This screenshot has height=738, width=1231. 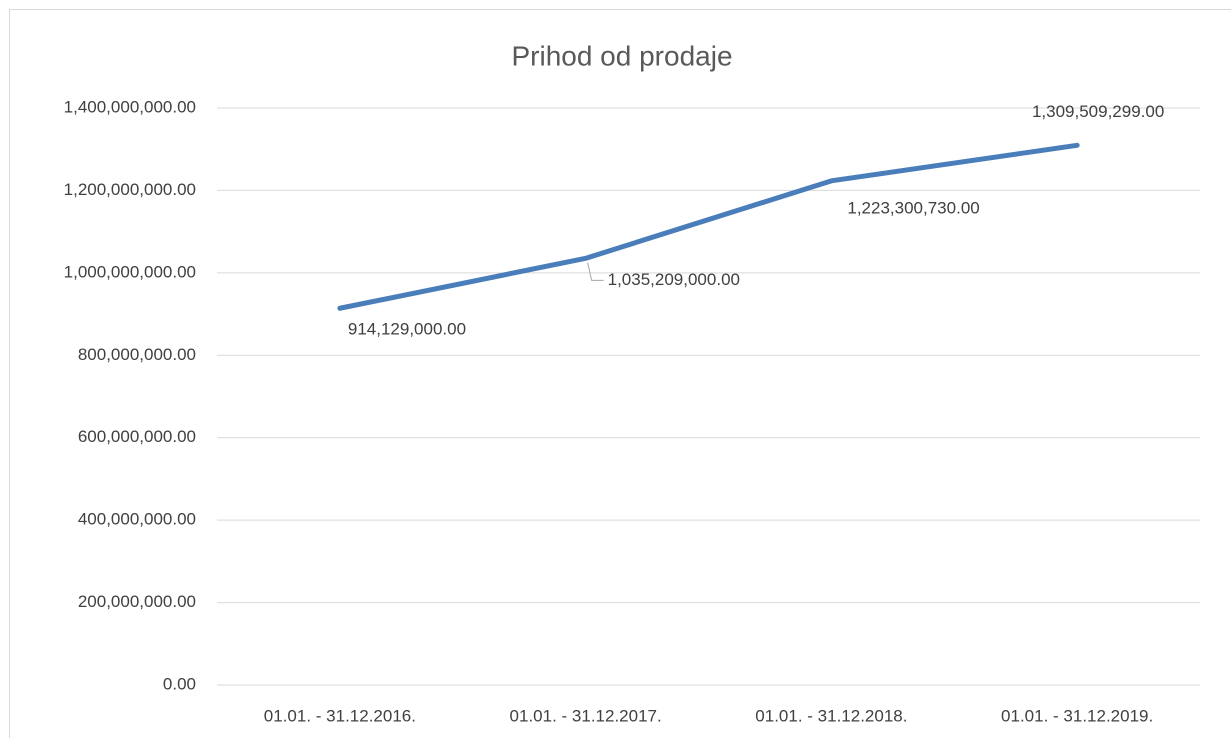 What do you see at coordinates (621, 55) in the screenshot?
I see `chart-title: Prihod od prodaje` at bounding box center [621, 55].